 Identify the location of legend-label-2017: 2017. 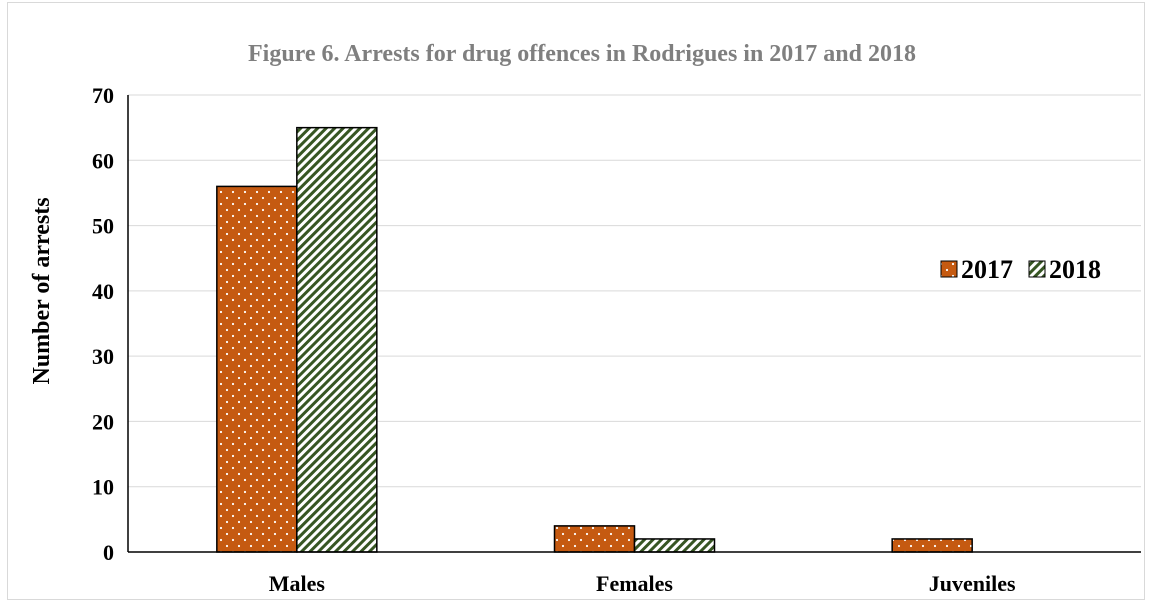
(987, 269).